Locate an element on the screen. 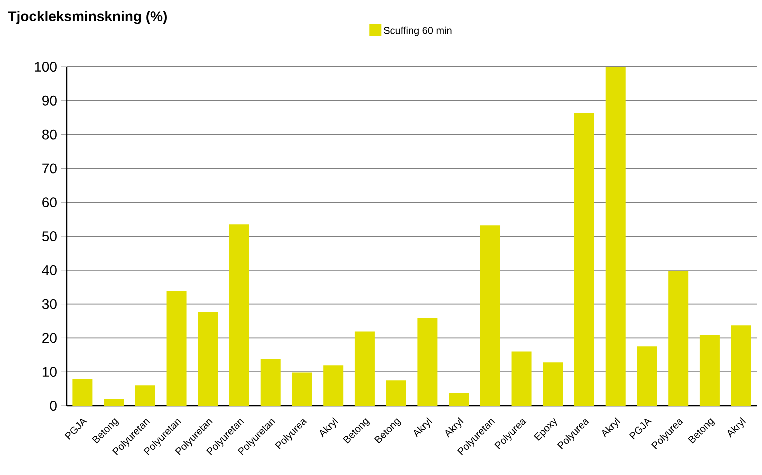  y-tick-label: 0 is located at coordinates (53, 406).